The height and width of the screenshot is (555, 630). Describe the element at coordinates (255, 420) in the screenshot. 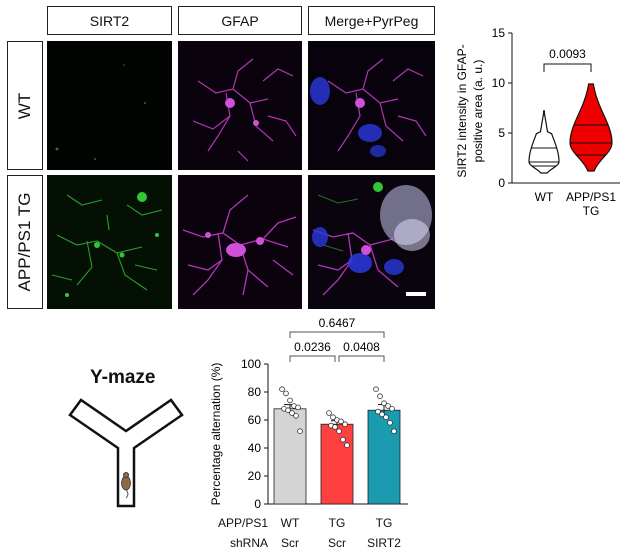

I see `bar-y-tick-label: 60` at that location.